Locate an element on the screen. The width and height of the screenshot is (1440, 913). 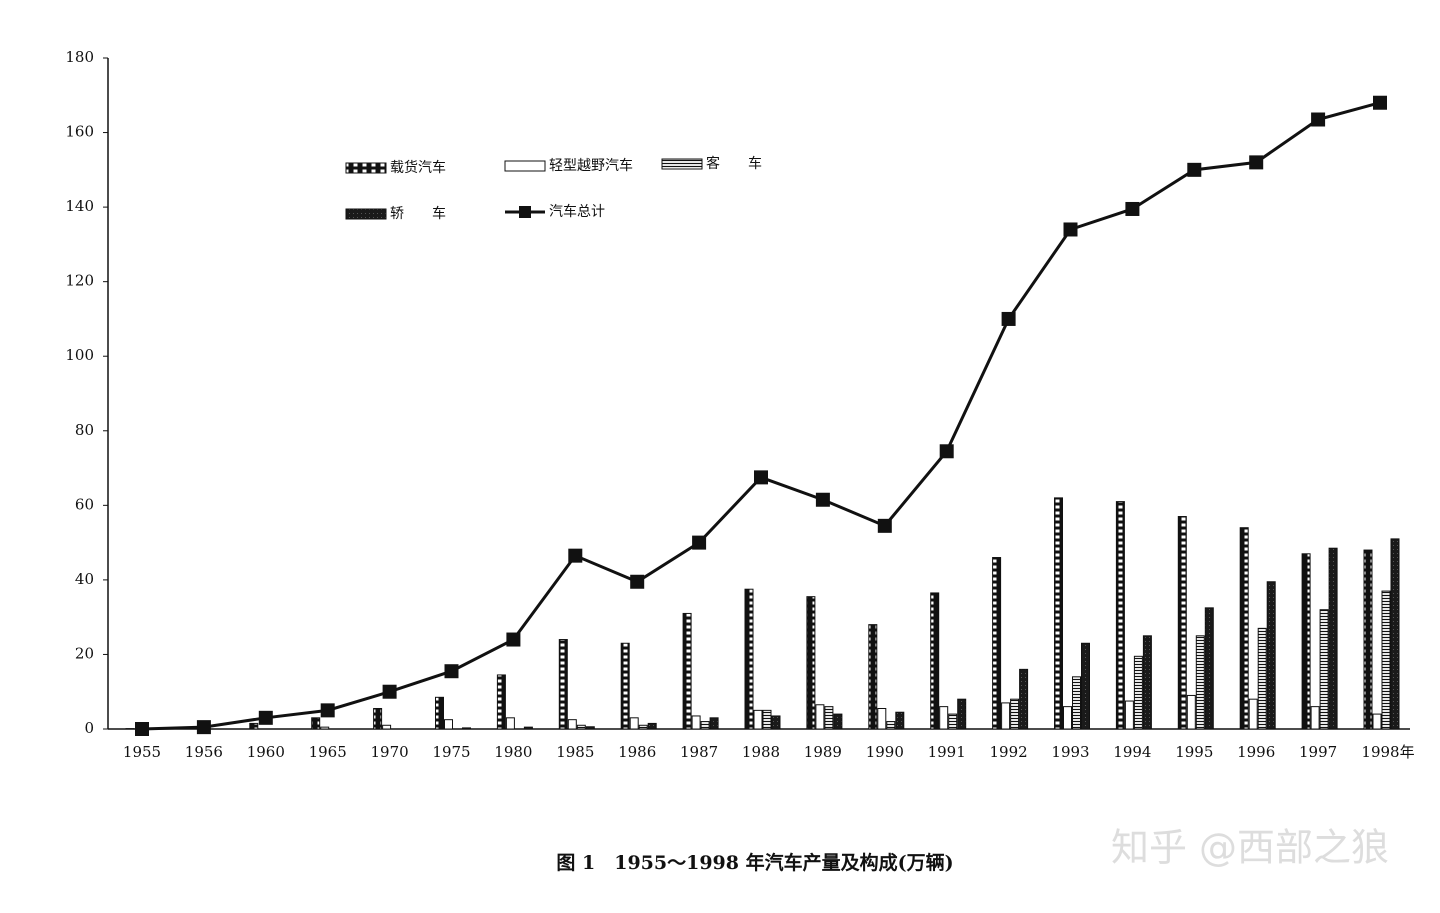
x-tick-label: 1970 is located at coordinates (390, 752).